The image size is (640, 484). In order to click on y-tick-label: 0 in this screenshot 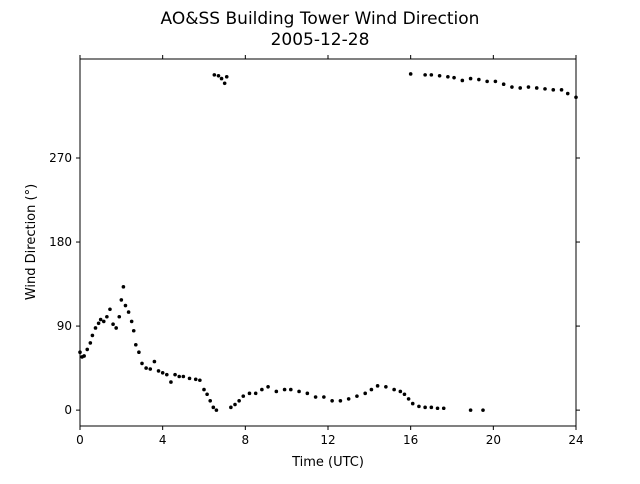, I will do `click(68, 410)`.